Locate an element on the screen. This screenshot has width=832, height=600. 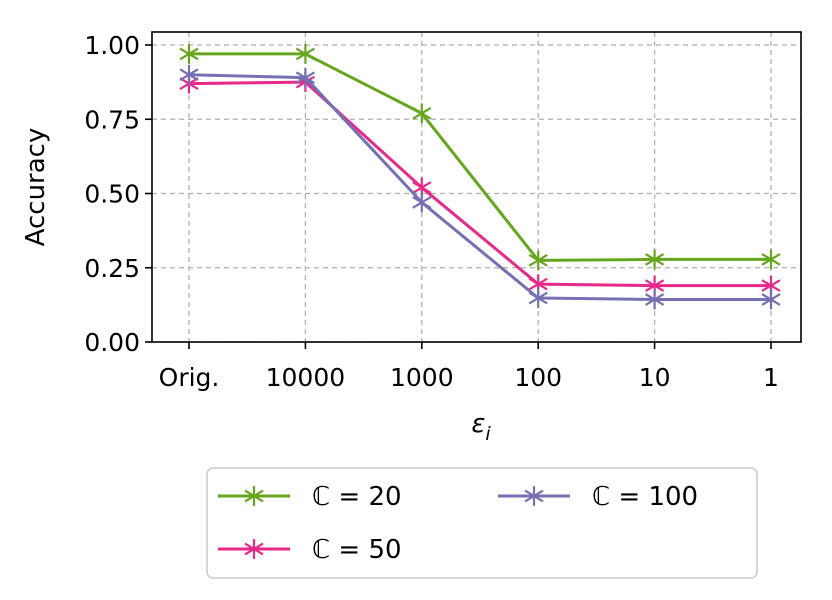
y-tick-label: 0.00 is located at coordinates (112, 342).